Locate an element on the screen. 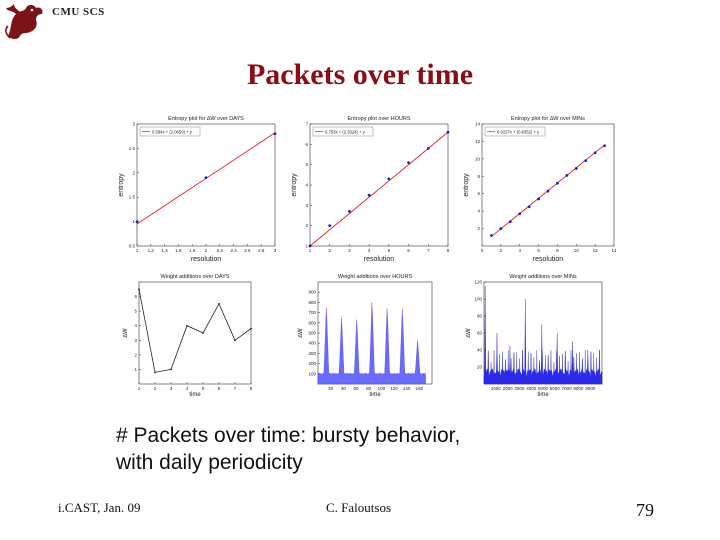 The image size is (720, 540). chart-title: Entropy plot for ∆W over MINs is located at coordinates (548, 119).